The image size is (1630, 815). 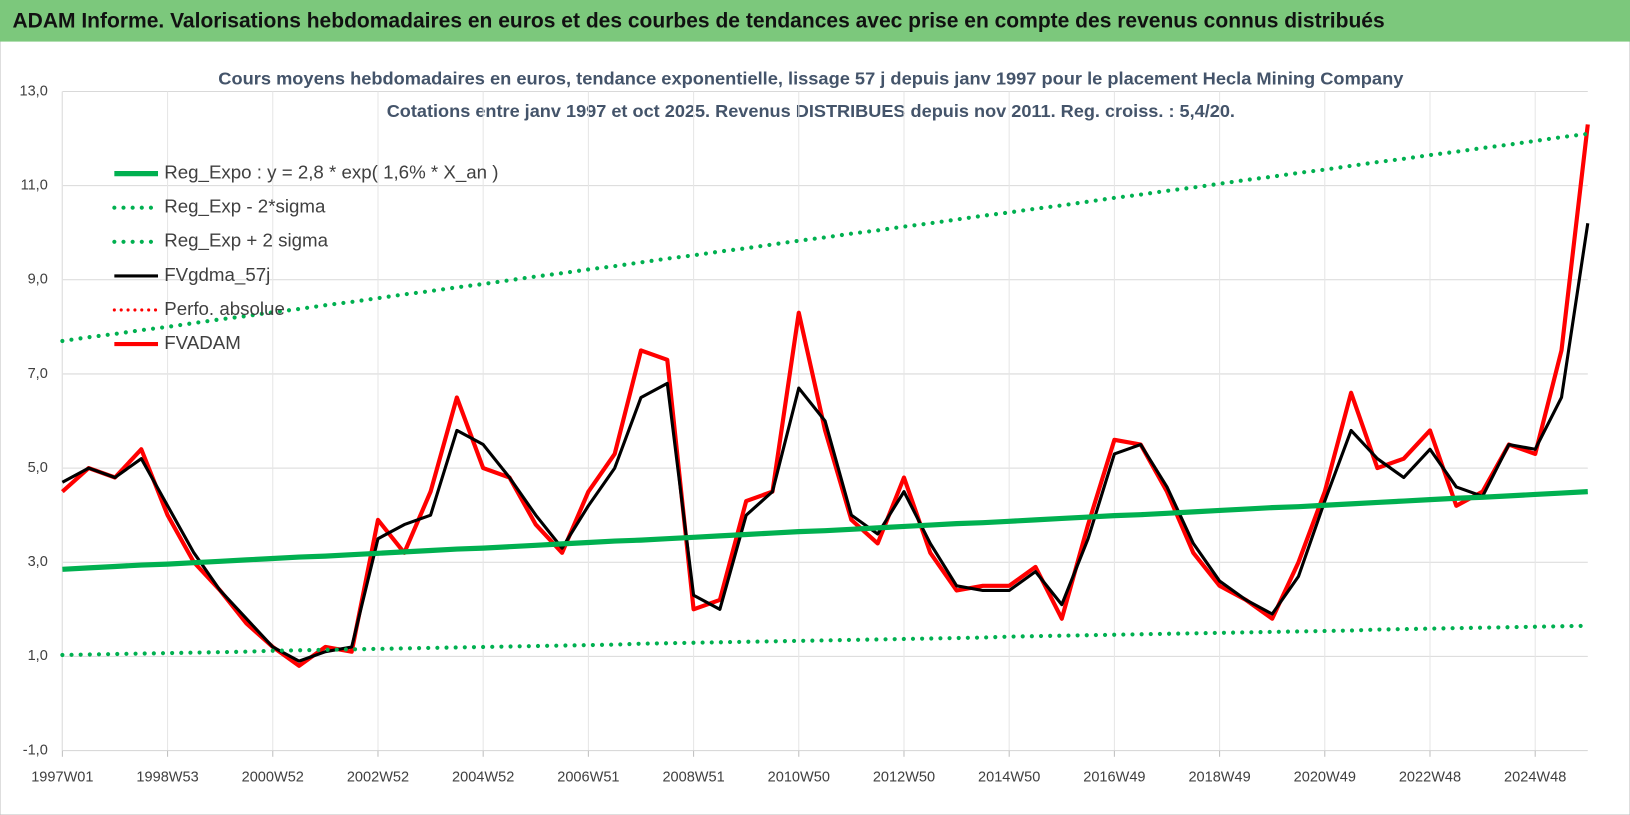 What do you see at coordinates (245, 207) in the screenshot?
I see `legend-label: Reg_Exp - 2*sigma` at bounding box center [245, 207].